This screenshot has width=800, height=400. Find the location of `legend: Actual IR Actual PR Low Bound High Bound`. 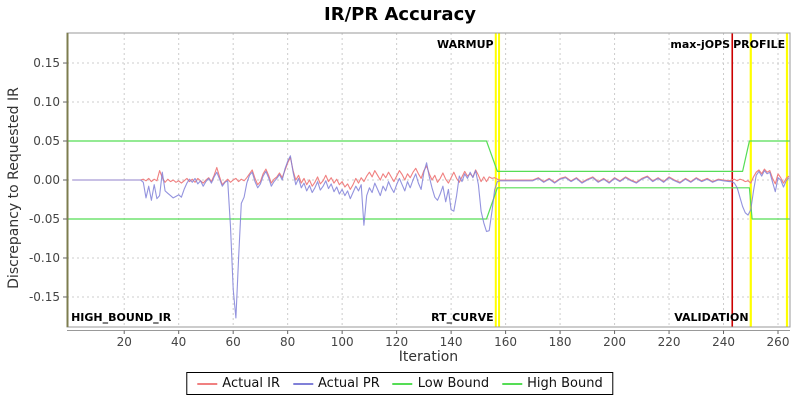

legend: Actual IR Actual PR Low Bound High Bound is located at coordinates (400, 383).